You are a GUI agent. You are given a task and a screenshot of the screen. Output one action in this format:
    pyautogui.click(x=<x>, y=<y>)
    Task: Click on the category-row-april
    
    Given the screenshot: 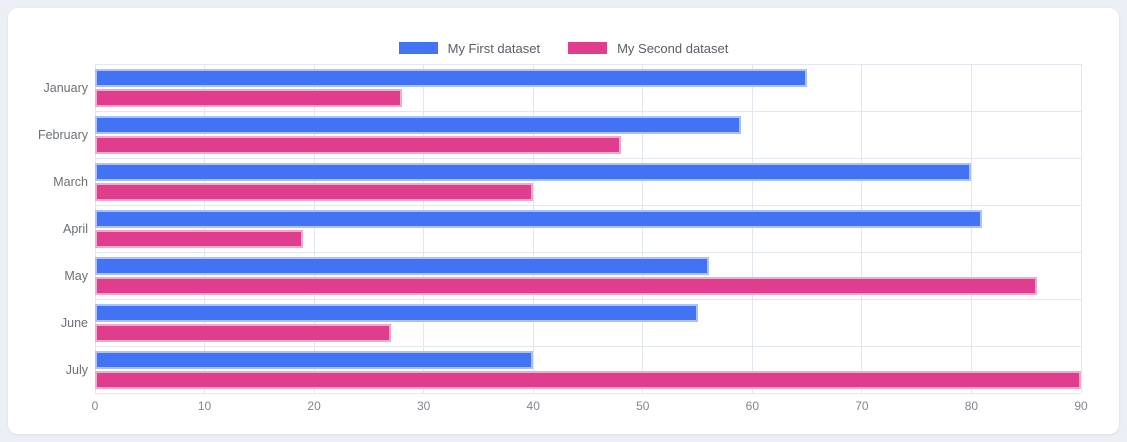 What is the action you would take?
    pyautogui.click(x=588, y=228)
    